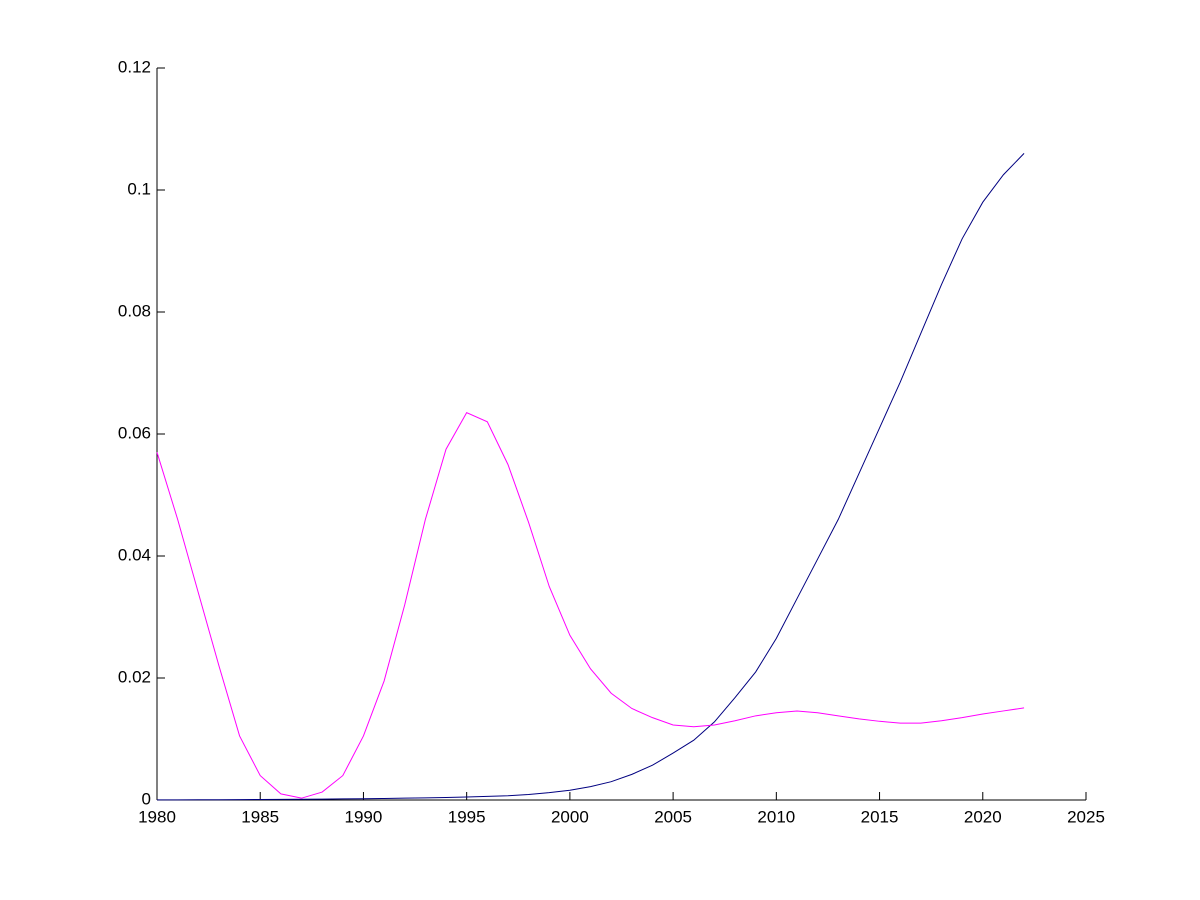  I want to click on x-tick-label: 1985, so click(260, 816).